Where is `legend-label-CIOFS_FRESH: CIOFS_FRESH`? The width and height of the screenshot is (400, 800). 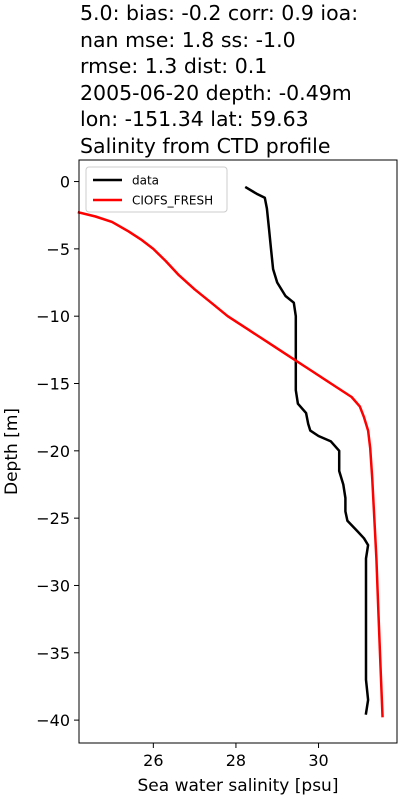 legend-label-CIOFS_FRESH: CIOFS_FRESH is located at coordinates (172, 201).